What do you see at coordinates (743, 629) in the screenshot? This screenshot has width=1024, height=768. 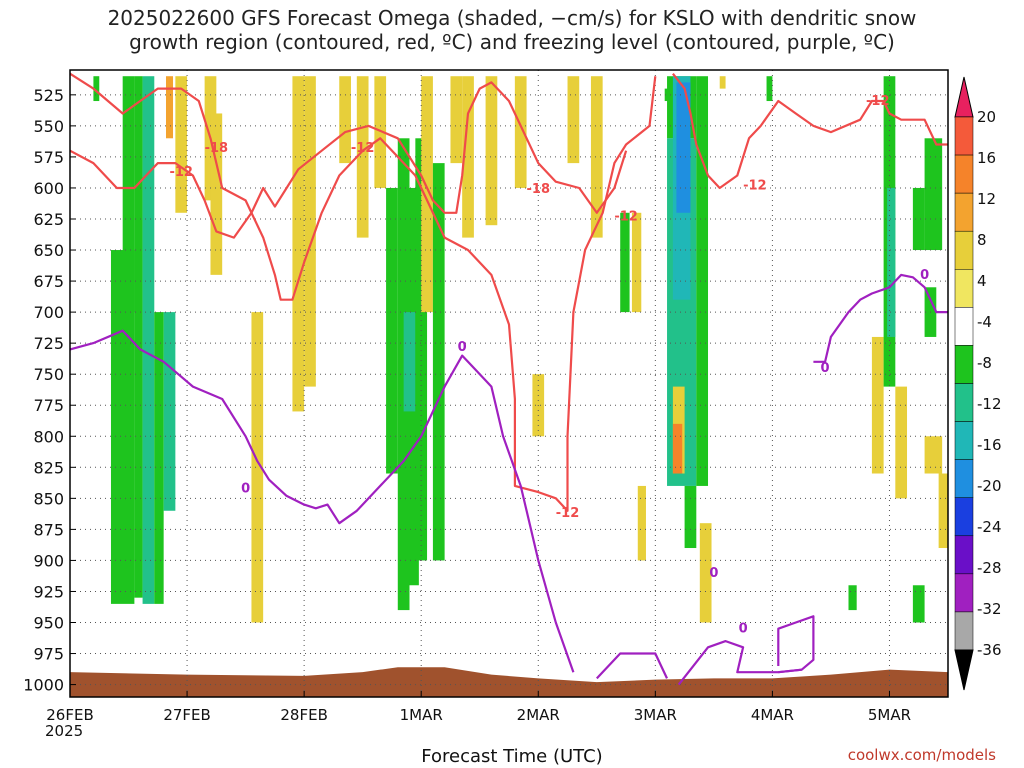 I see `contour-label-12: 0` at bounding box center [743, 629].